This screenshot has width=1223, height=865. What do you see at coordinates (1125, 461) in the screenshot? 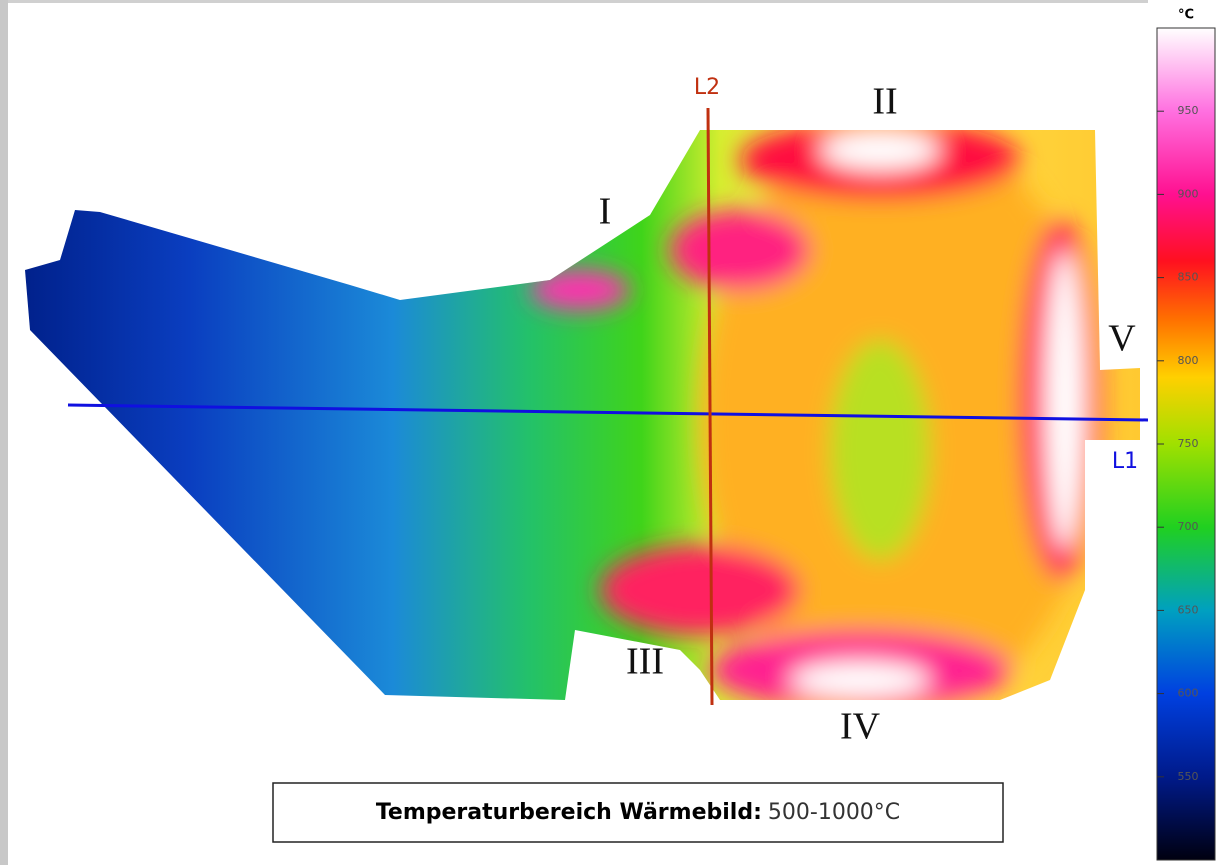
I see `line-label: L1` at bounding box center [1125, 461].